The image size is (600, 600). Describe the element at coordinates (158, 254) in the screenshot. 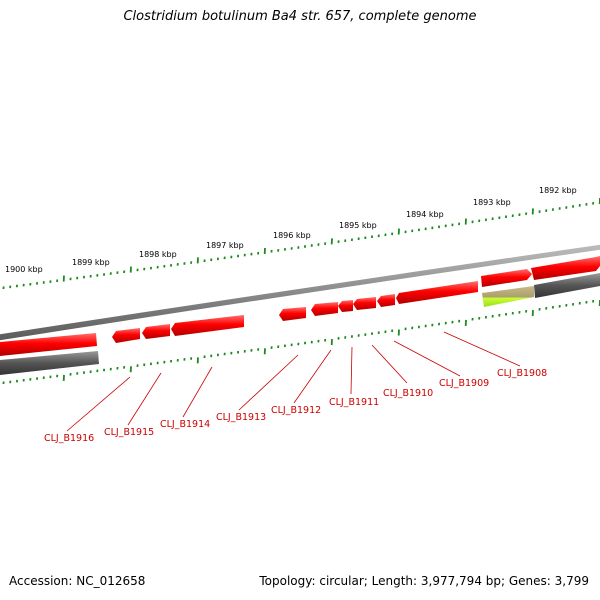

I see `kbp-label: 1898 kbp` at that location.